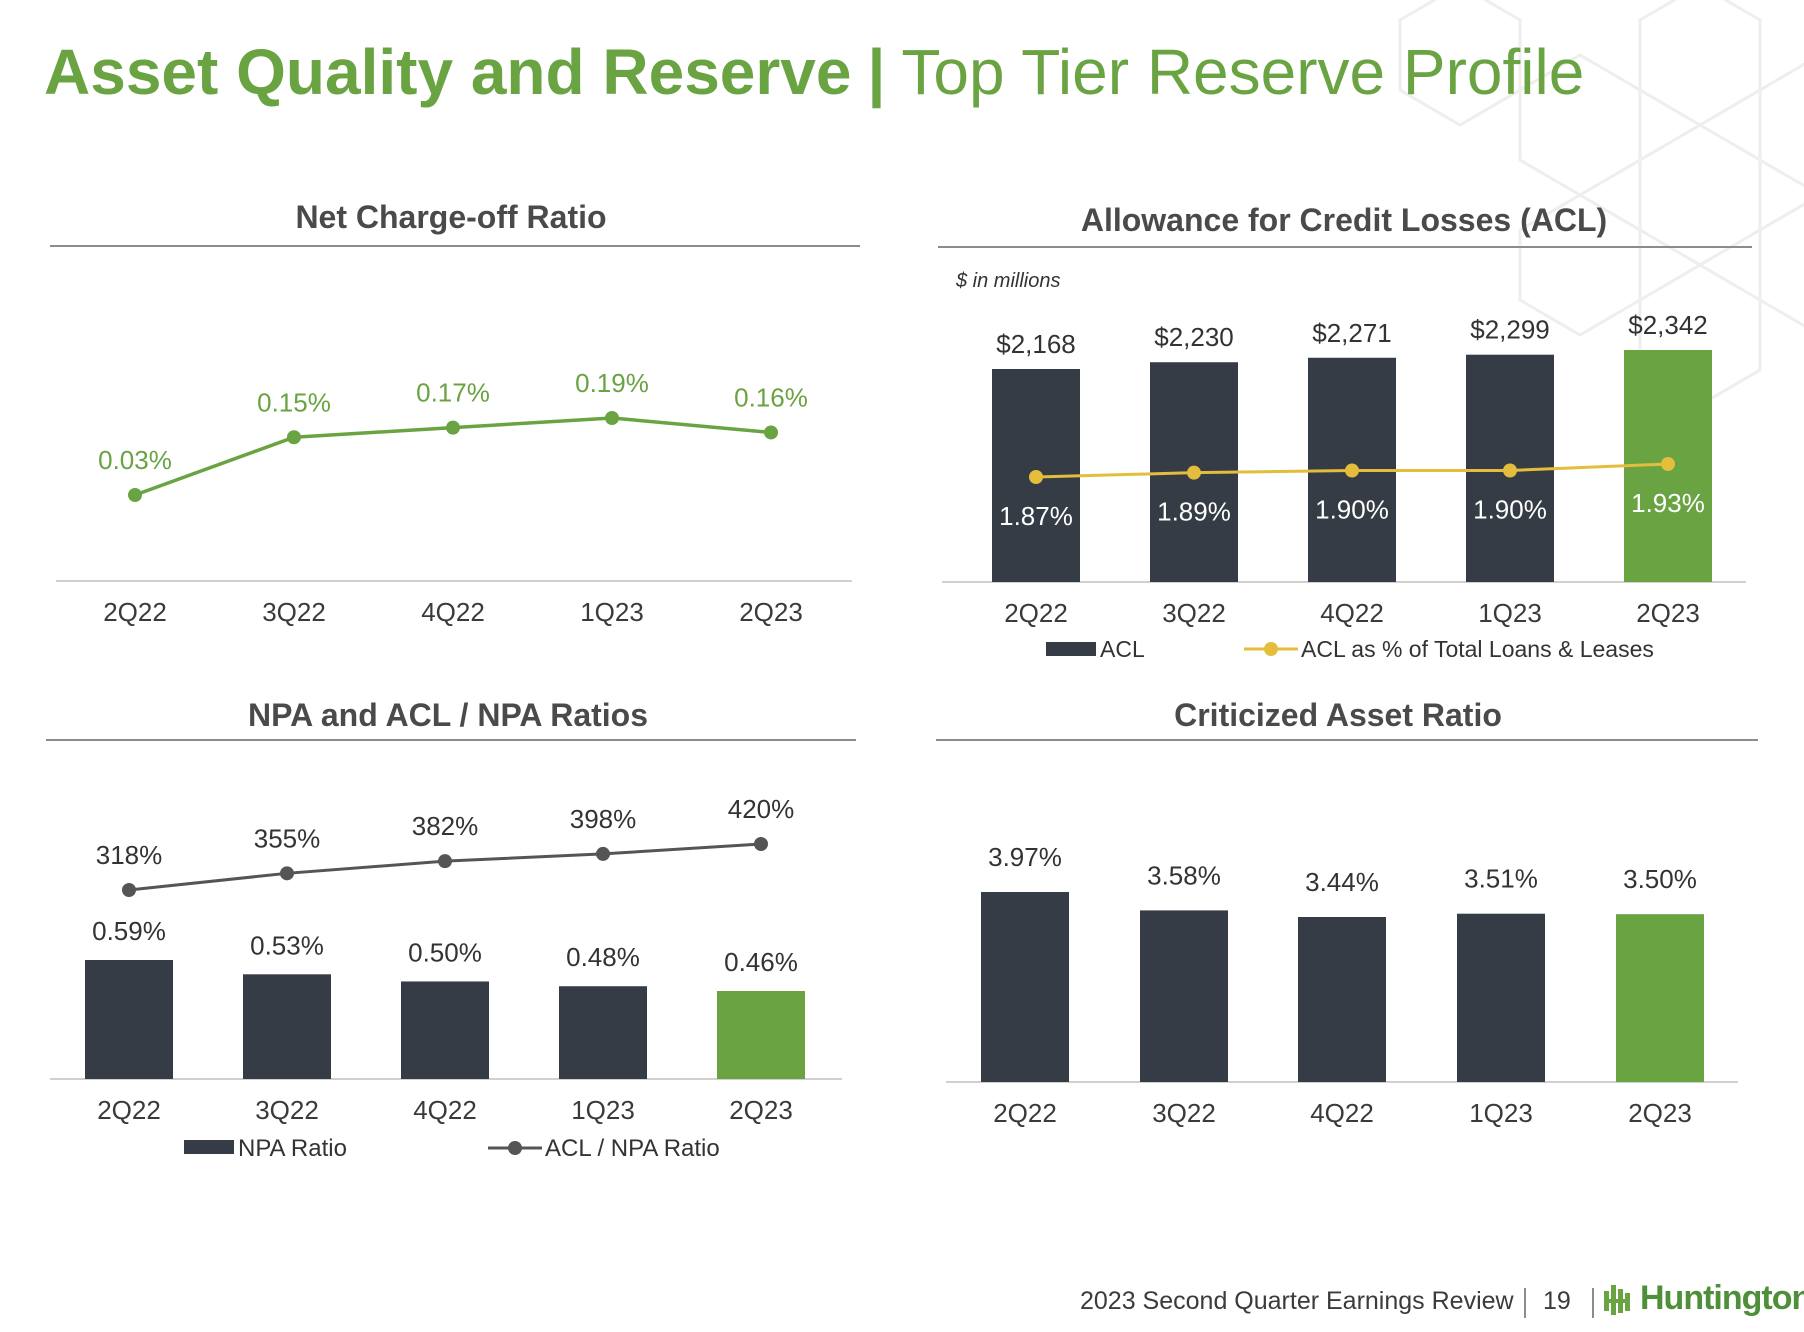 The image size is (1804, 1332). I want to click on nco-x-tick-label: 2Q22, so click(135, 612).